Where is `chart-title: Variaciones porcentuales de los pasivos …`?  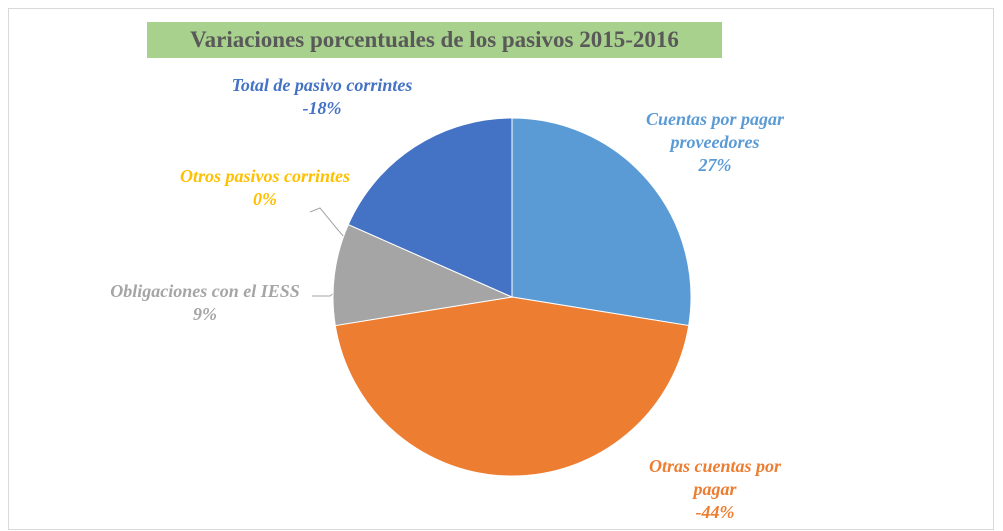
chart-title: Variaciones porcentuales de los pasivos … is located at coordinates (434, 40).